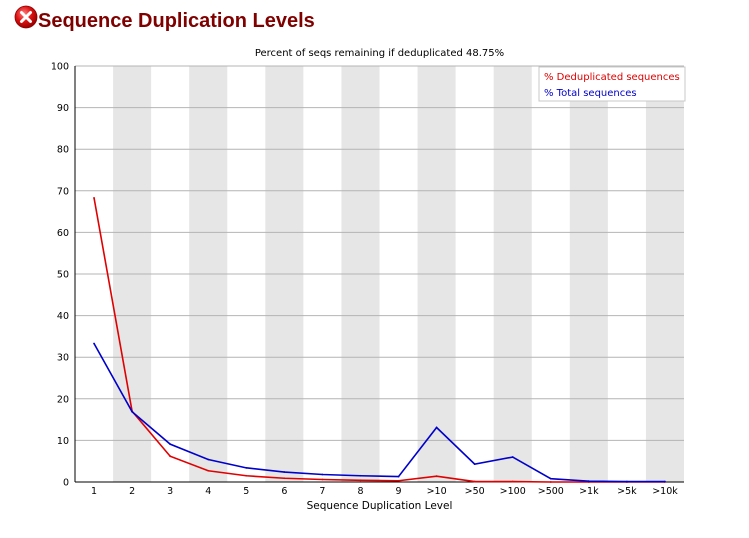  Describe the element at coordinates (380, 506) in the screenshot. I see `x-axis-label: Sequence Duplication Level` at that location.